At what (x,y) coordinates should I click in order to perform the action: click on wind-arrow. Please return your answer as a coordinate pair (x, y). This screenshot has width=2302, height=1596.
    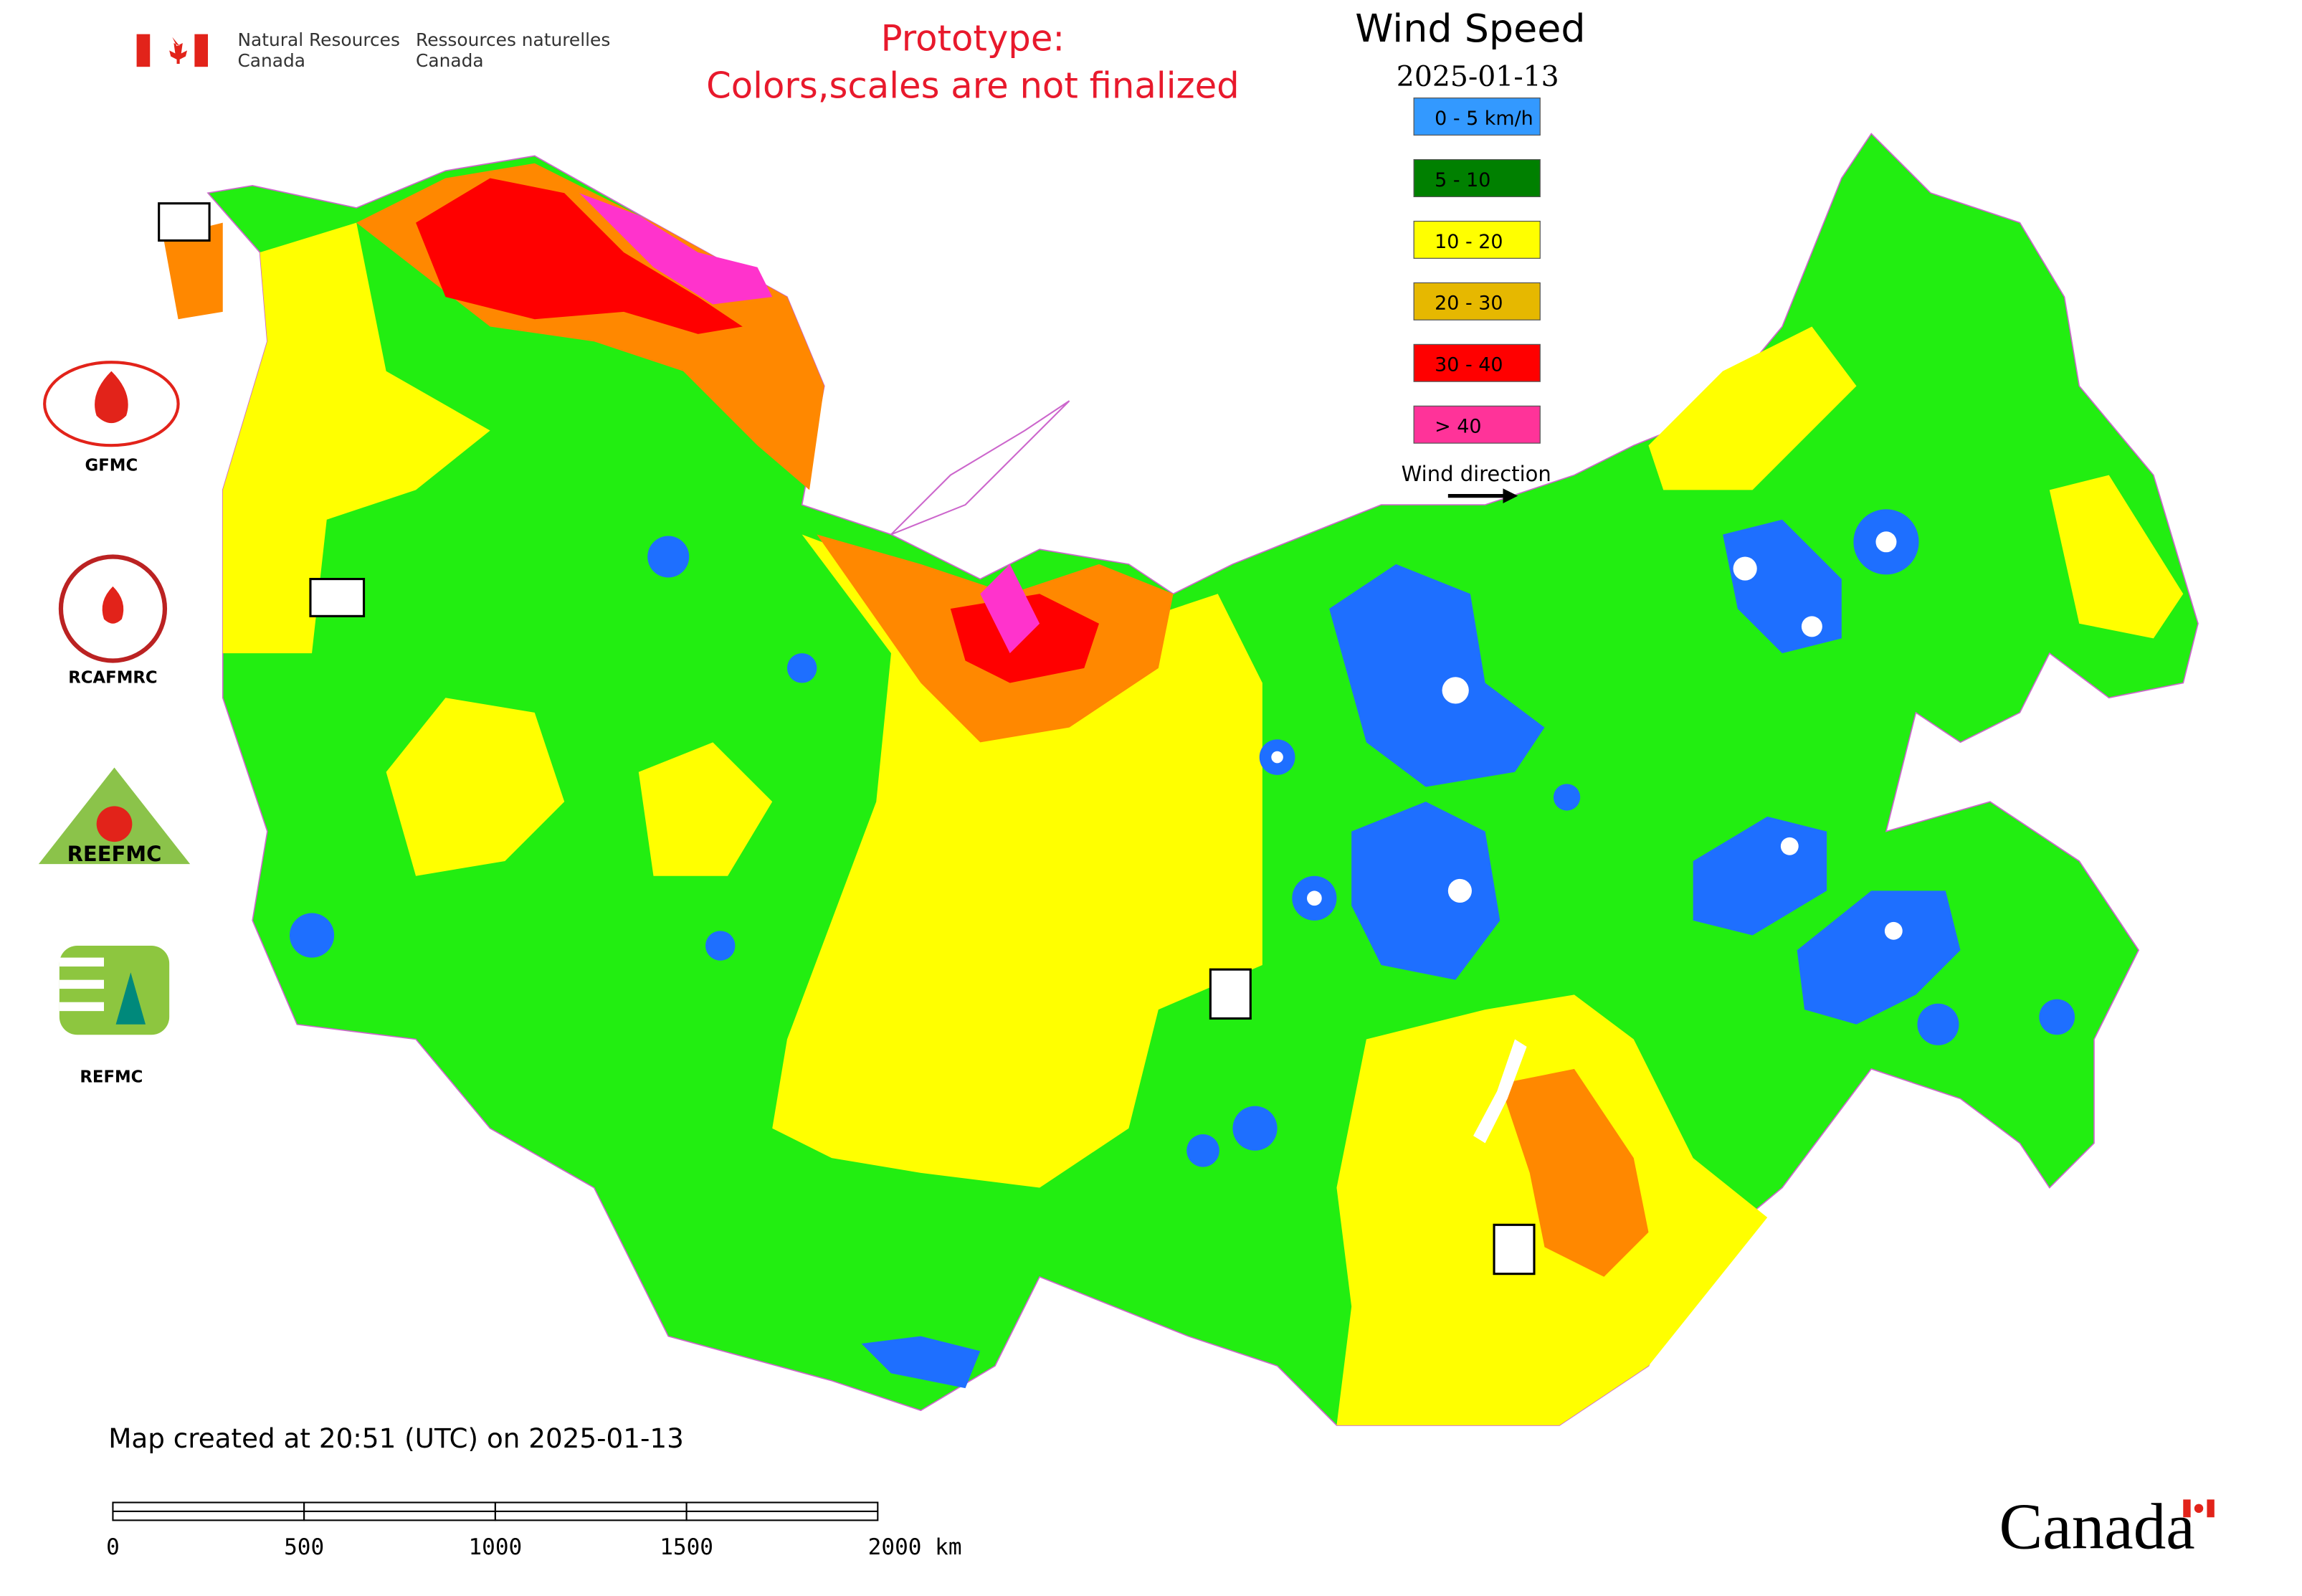
    Looking at the image, I should click on (1483, 495).